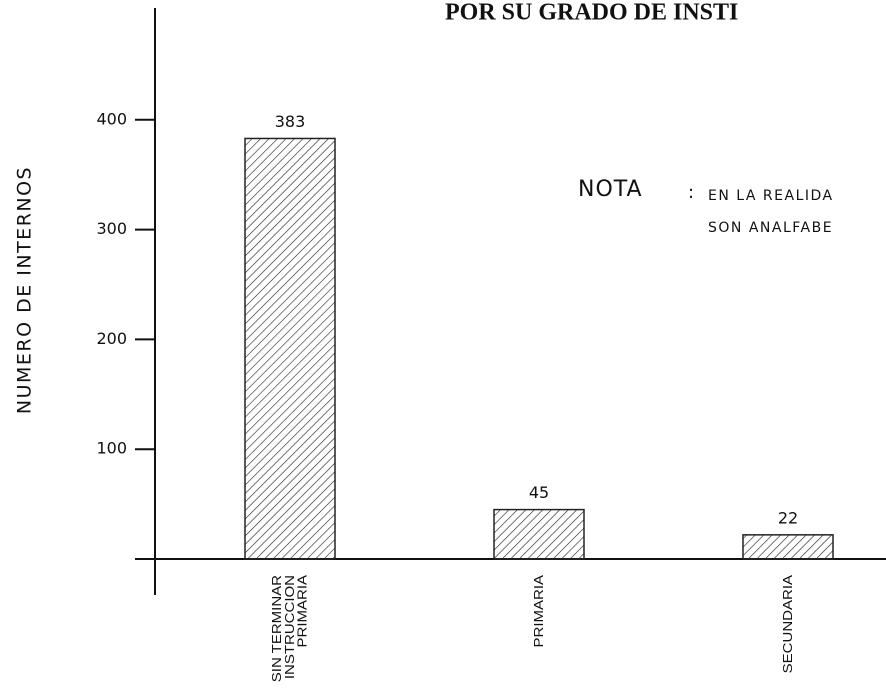  What do you see at coordinates (25, 290) in the screenshot?
I see `y-axis-title: NUMERO DE INTERNOS` at bounding box center [25, 290].